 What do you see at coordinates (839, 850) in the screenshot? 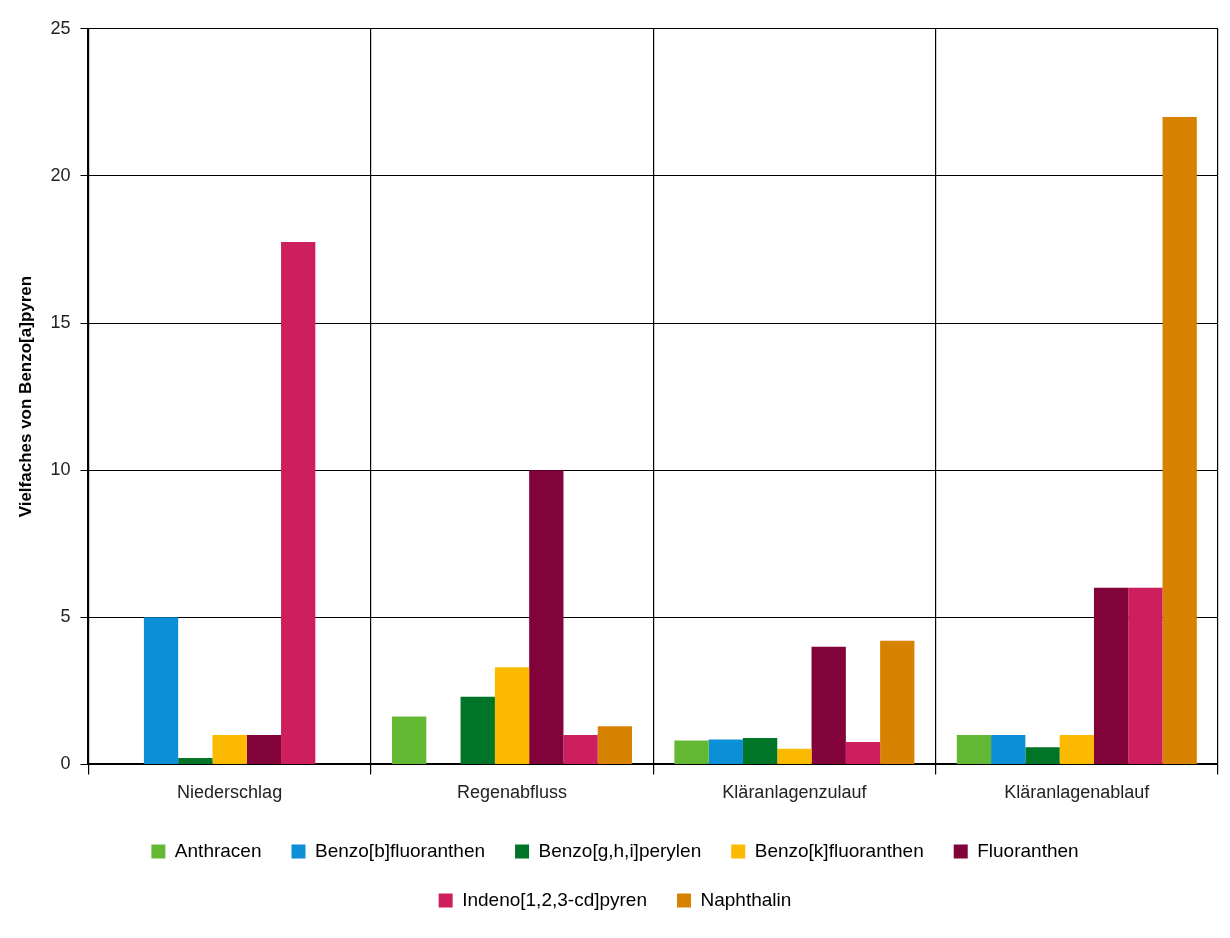
I see `legend-label: Benzo[k]fluoranthen` at bounding box center [839, 850].